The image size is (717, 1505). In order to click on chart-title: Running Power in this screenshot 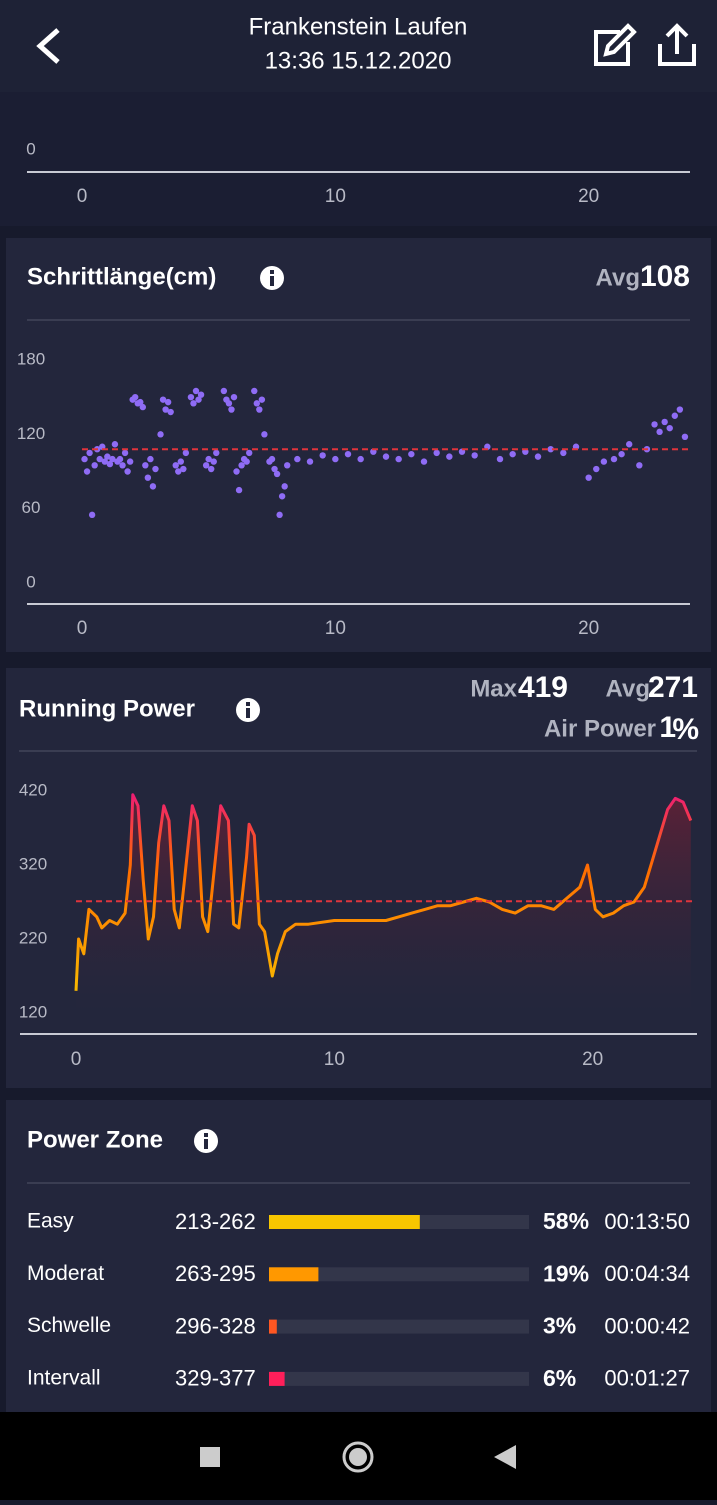, I will do `click(107, 708)`.